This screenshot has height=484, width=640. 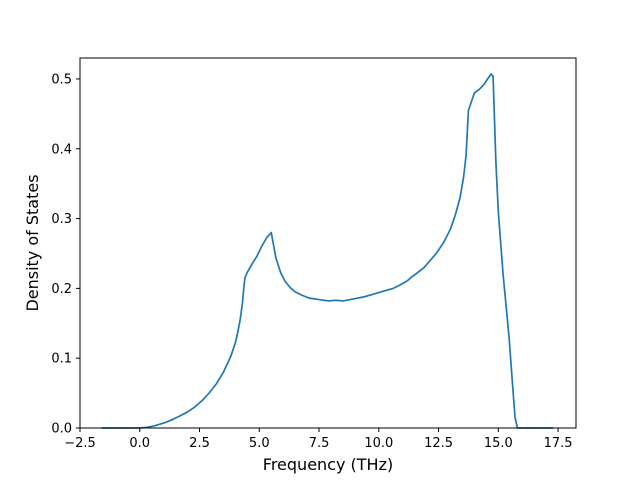 I want to click on x-tick-label: 0.0, so click(x=139, y=443).